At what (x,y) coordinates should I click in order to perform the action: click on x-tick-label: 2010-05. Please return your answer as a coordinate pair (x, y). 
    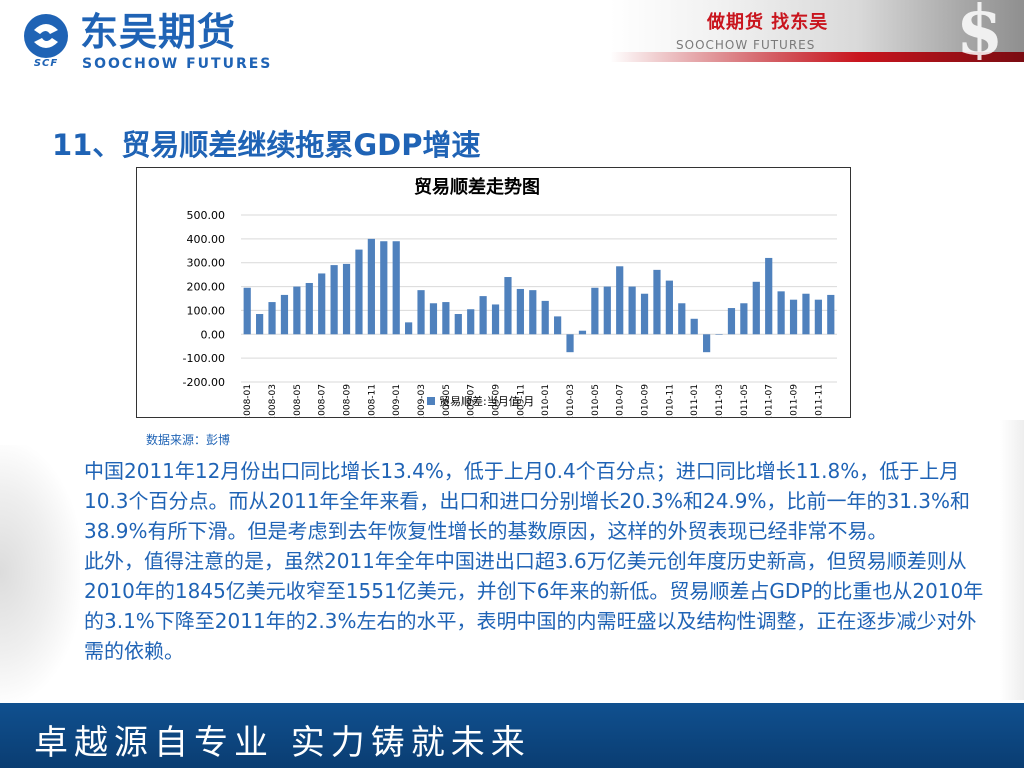
    Looking at the image, I should click on (596, 400).